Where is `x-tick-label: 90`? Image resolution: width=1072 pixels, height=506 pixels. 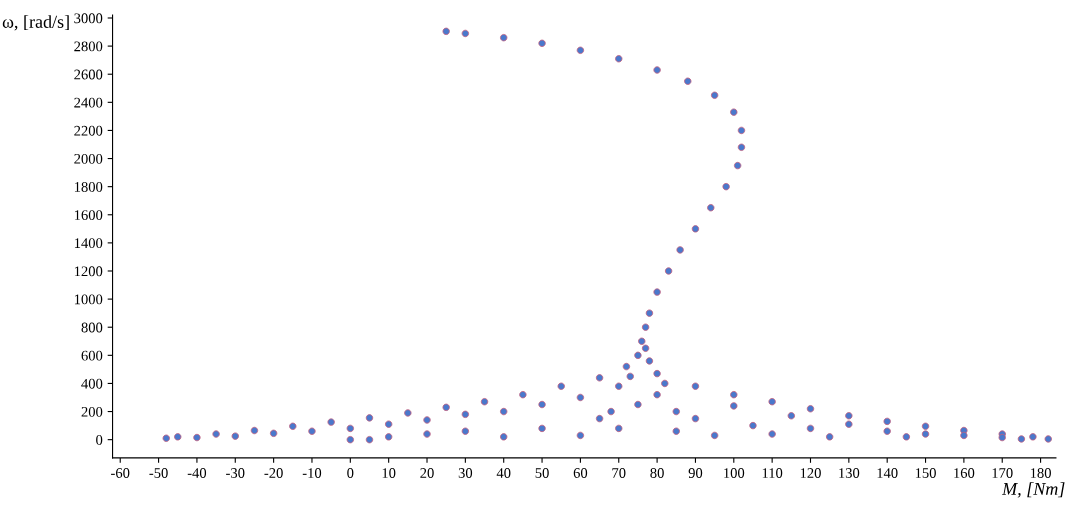
x-tick-label: 90 is located at coordinates (695, 473).